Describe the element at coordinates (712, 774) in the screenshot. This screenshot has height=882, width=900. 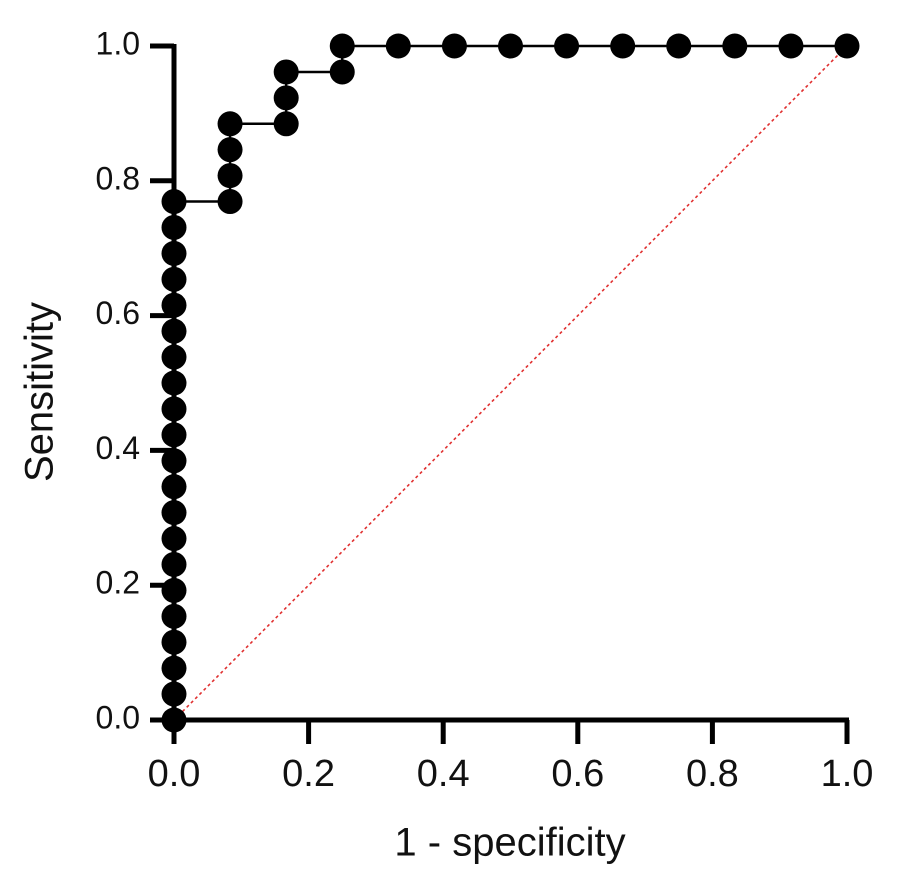
I see `x-tick-label: 0.8` at that location.